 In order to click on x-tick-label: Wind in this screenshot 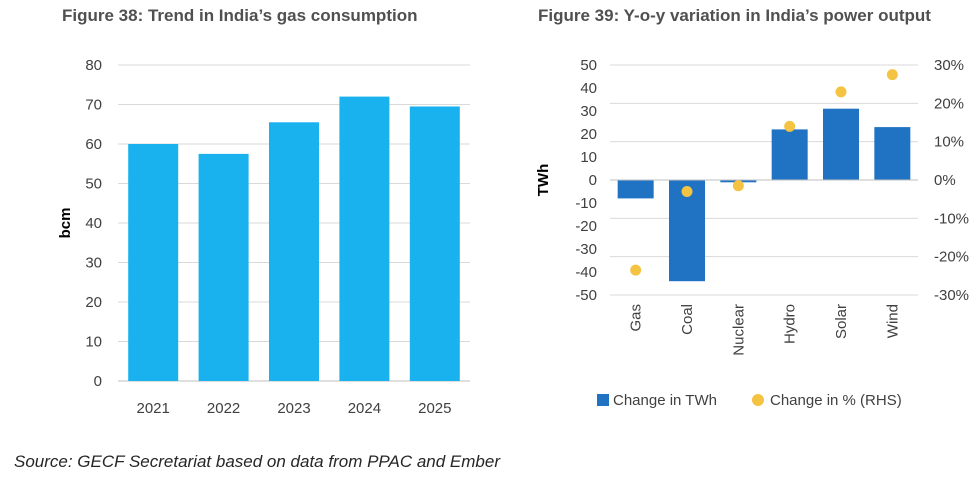, I will do `click(892, 321)`.